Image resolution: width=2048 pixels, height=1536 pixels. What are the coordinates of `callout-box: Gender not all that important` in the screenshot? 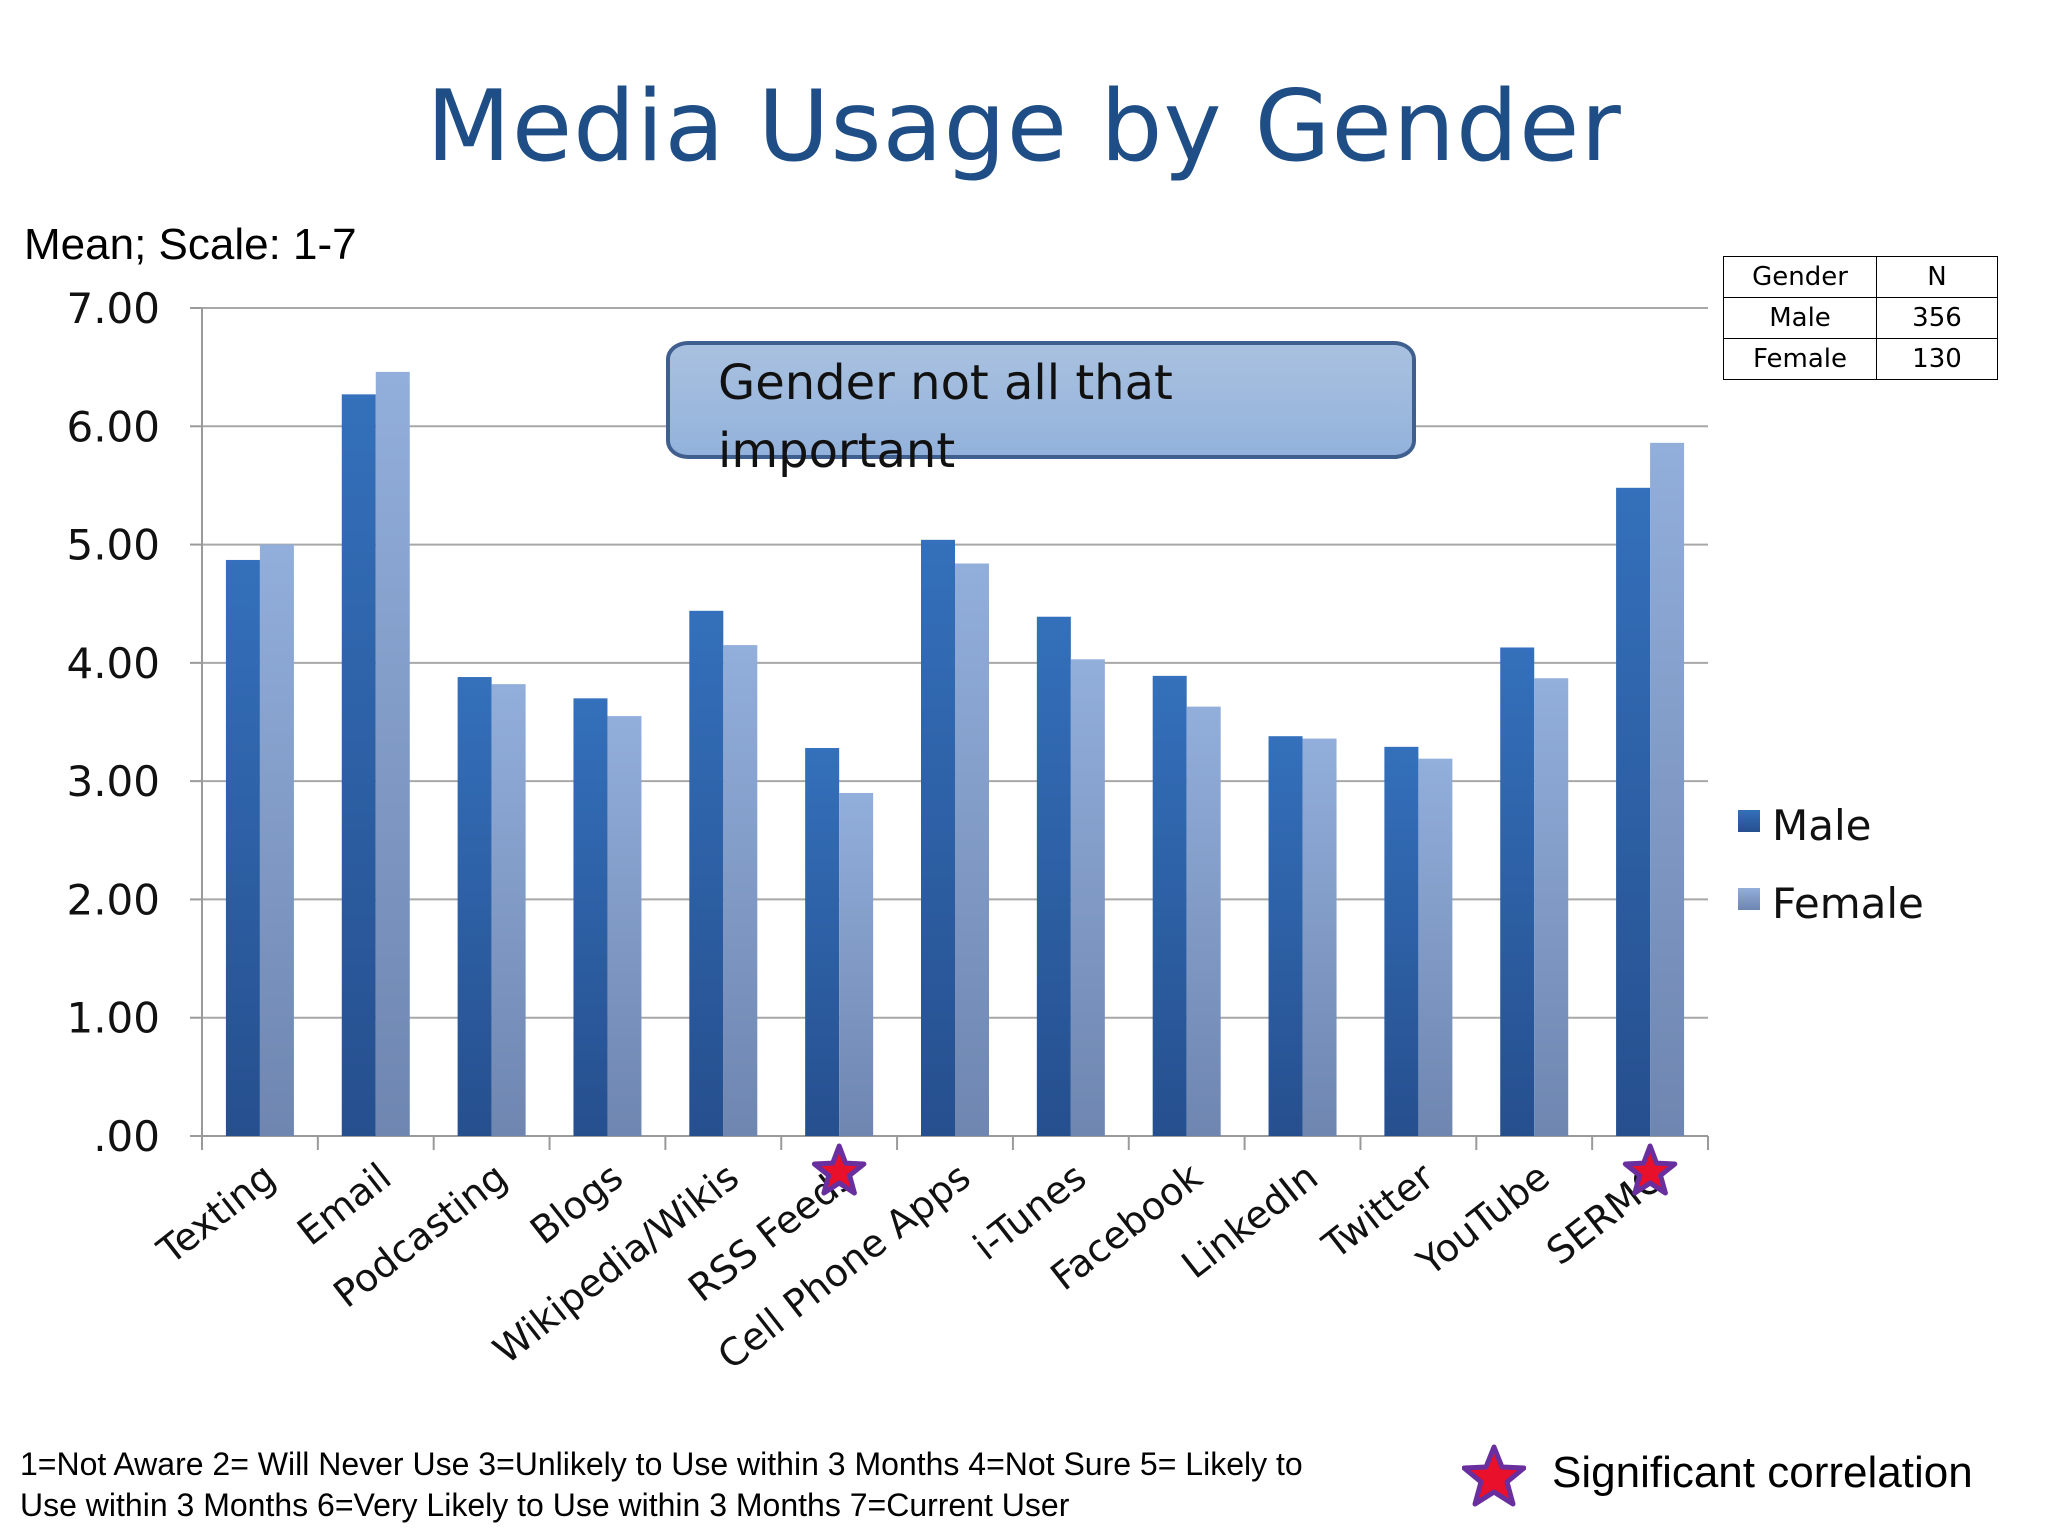 It's located at (1041, 410).